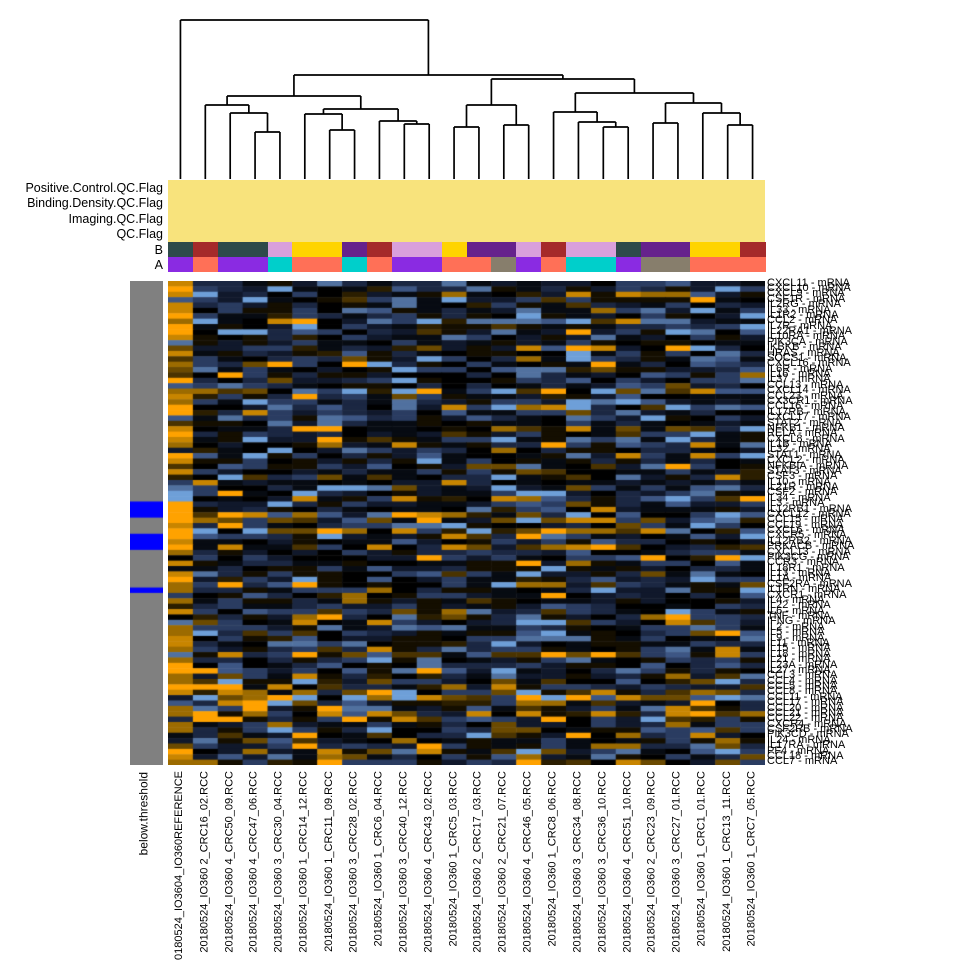  I want to click on row-label: CCL18 - mRNA, so click(805, 755).